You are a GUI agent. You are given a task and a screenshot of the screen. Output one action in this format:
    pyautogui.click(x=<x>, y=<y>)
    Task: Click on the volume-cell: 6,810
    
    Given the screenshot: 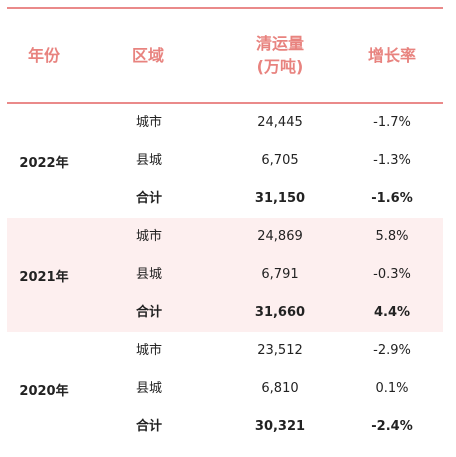 What is the action you would take?
    pyautogui.click(x=280, y=388)
    